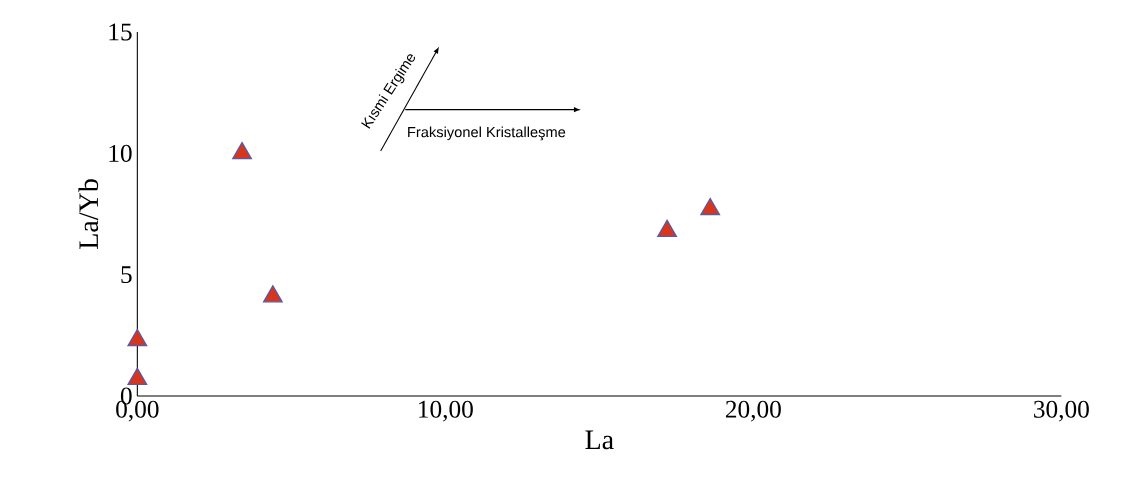  Describe the element at coordinates (487, 133) in the screenshot. I see `annotation: Fraksiyonel Kristalleşme` at that location.